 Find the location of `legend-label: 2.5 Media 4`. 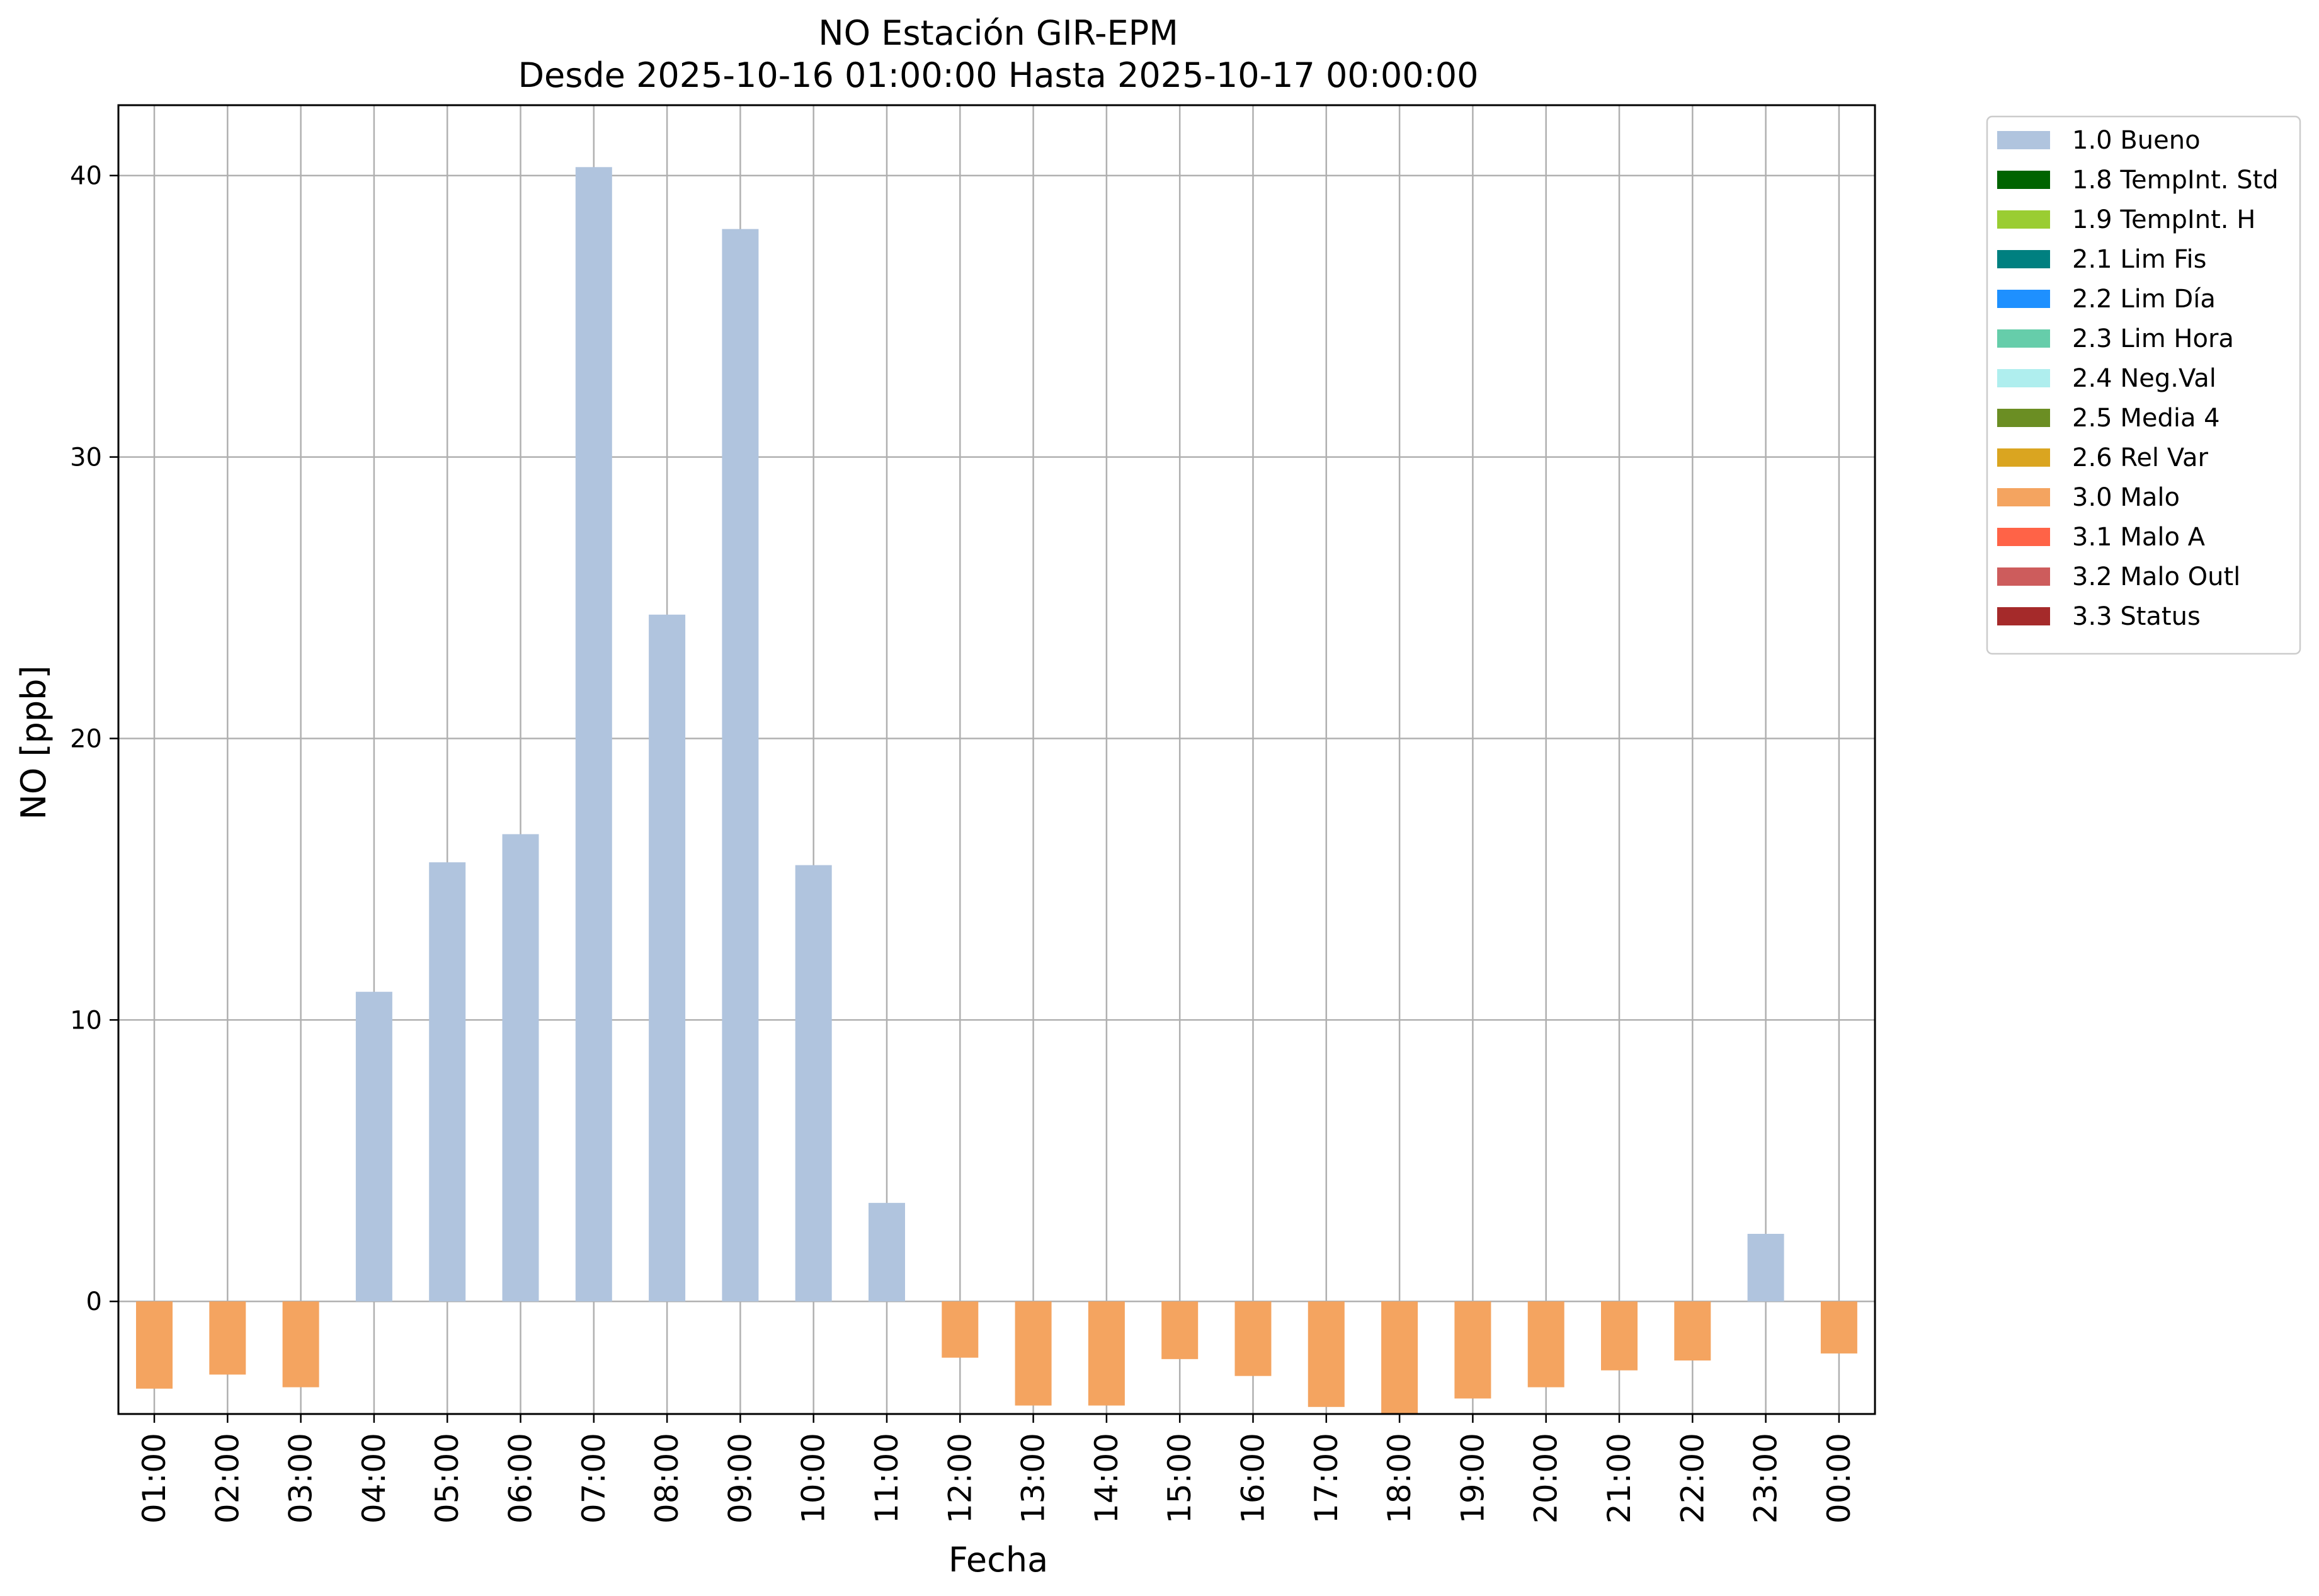

legend-label: 2.5 Media 4 is located at coordinates (2146, 418).